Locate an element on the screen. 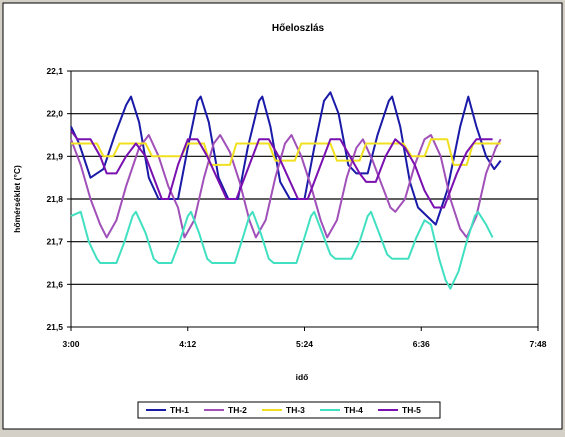 The height and width of the screenshot is (437, 565). x-tick-label: 4:12 is located at coordinates (187, 344).